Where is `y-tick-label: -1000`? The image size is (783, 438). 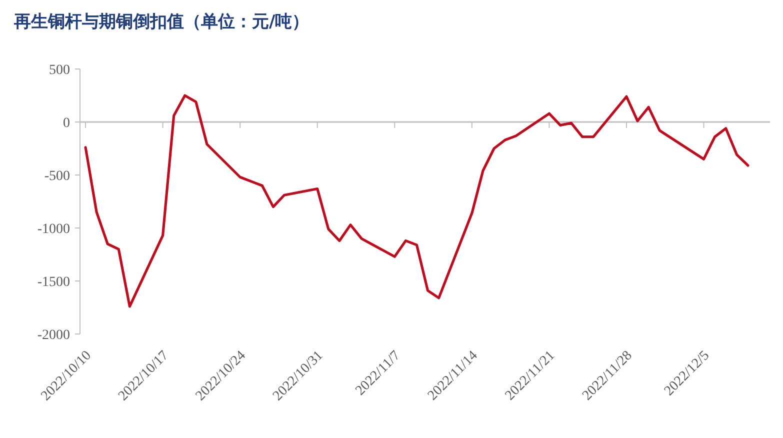 y-tick-label: -1000 is located at coordinates (53, 229).